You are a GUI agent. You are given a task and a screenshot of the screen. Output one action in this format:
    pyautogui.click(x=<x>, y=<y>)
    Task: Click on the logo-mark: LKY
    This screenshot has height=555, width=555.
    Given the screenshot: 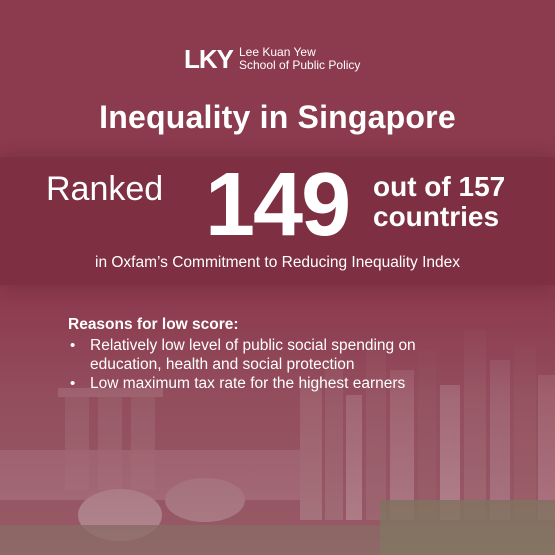 What is the action you would take?
    pyautogui.click(x=209, y=59)
    